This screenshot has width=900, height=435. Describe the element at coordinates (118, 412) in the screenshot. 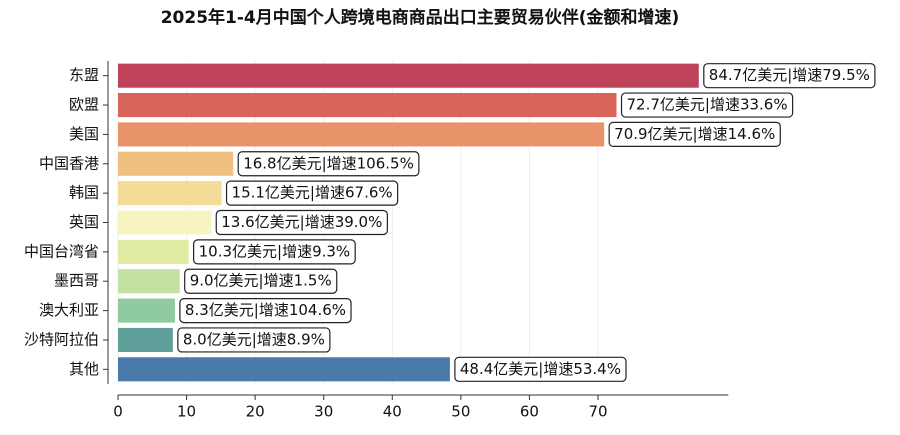

I see `x-tick-label: 0` at that location.